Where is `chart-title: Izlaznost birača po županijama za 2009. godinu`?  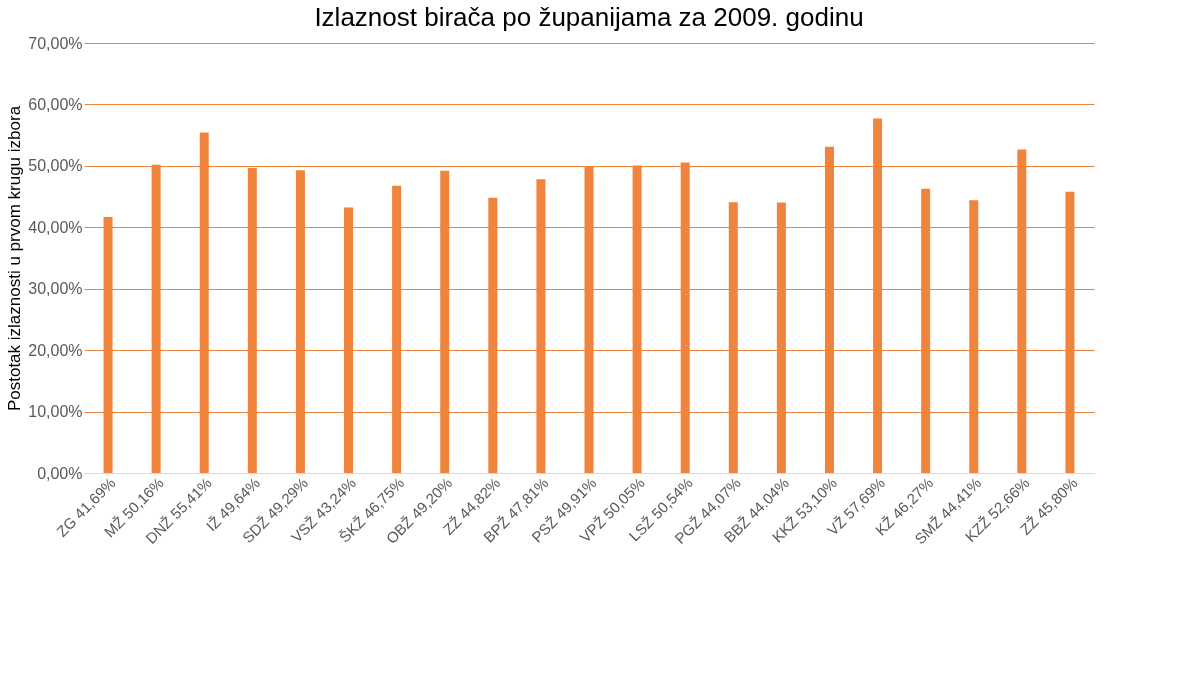
chart-title: Izlaznost birača po županijama za 2009. godinu is located at coordinates (589, 17).